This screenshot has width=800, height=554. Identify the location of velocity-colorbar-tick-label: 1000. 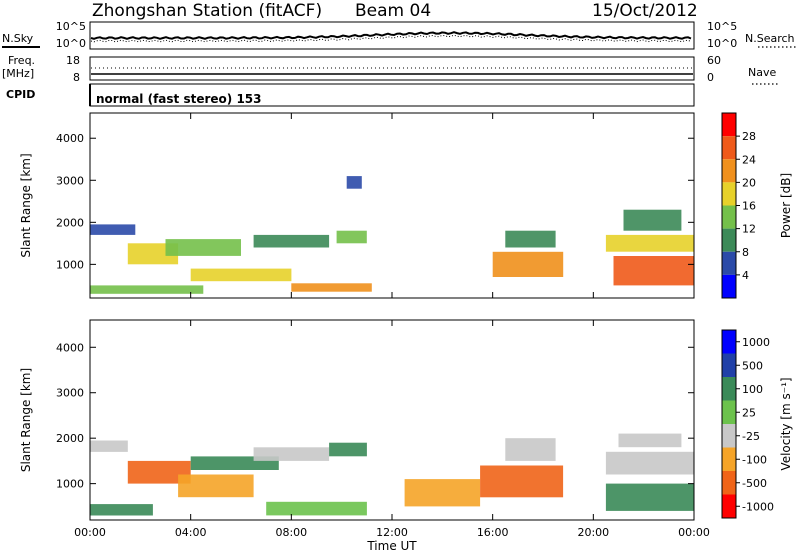
(756, 342).